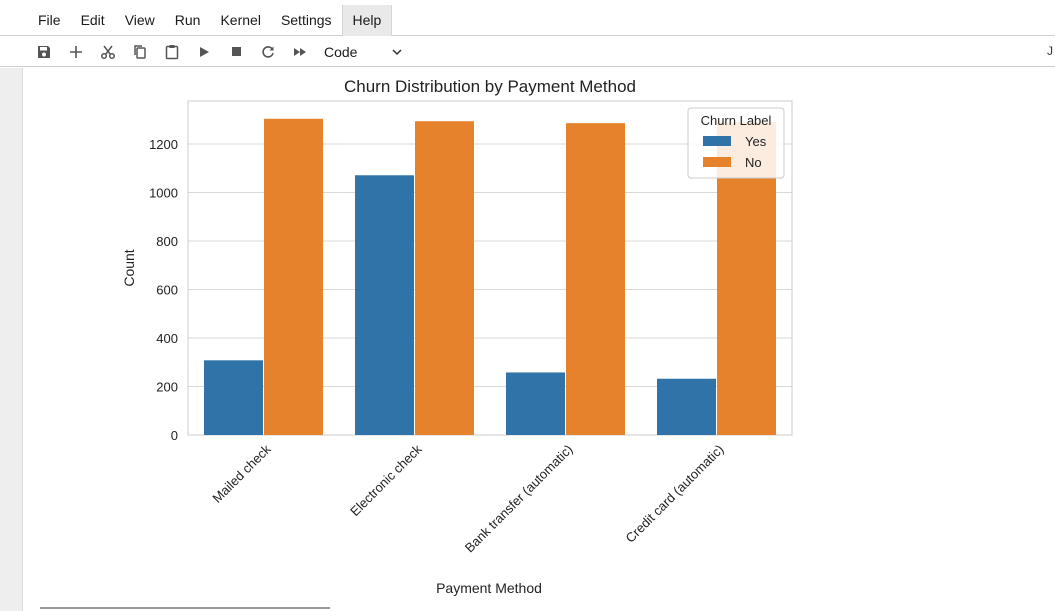 The image size is (1055, 611). What do you see at coordinates (753, 162) in the screenshot?
I see `legend-label-no: No` at bounding box center [753, 162].